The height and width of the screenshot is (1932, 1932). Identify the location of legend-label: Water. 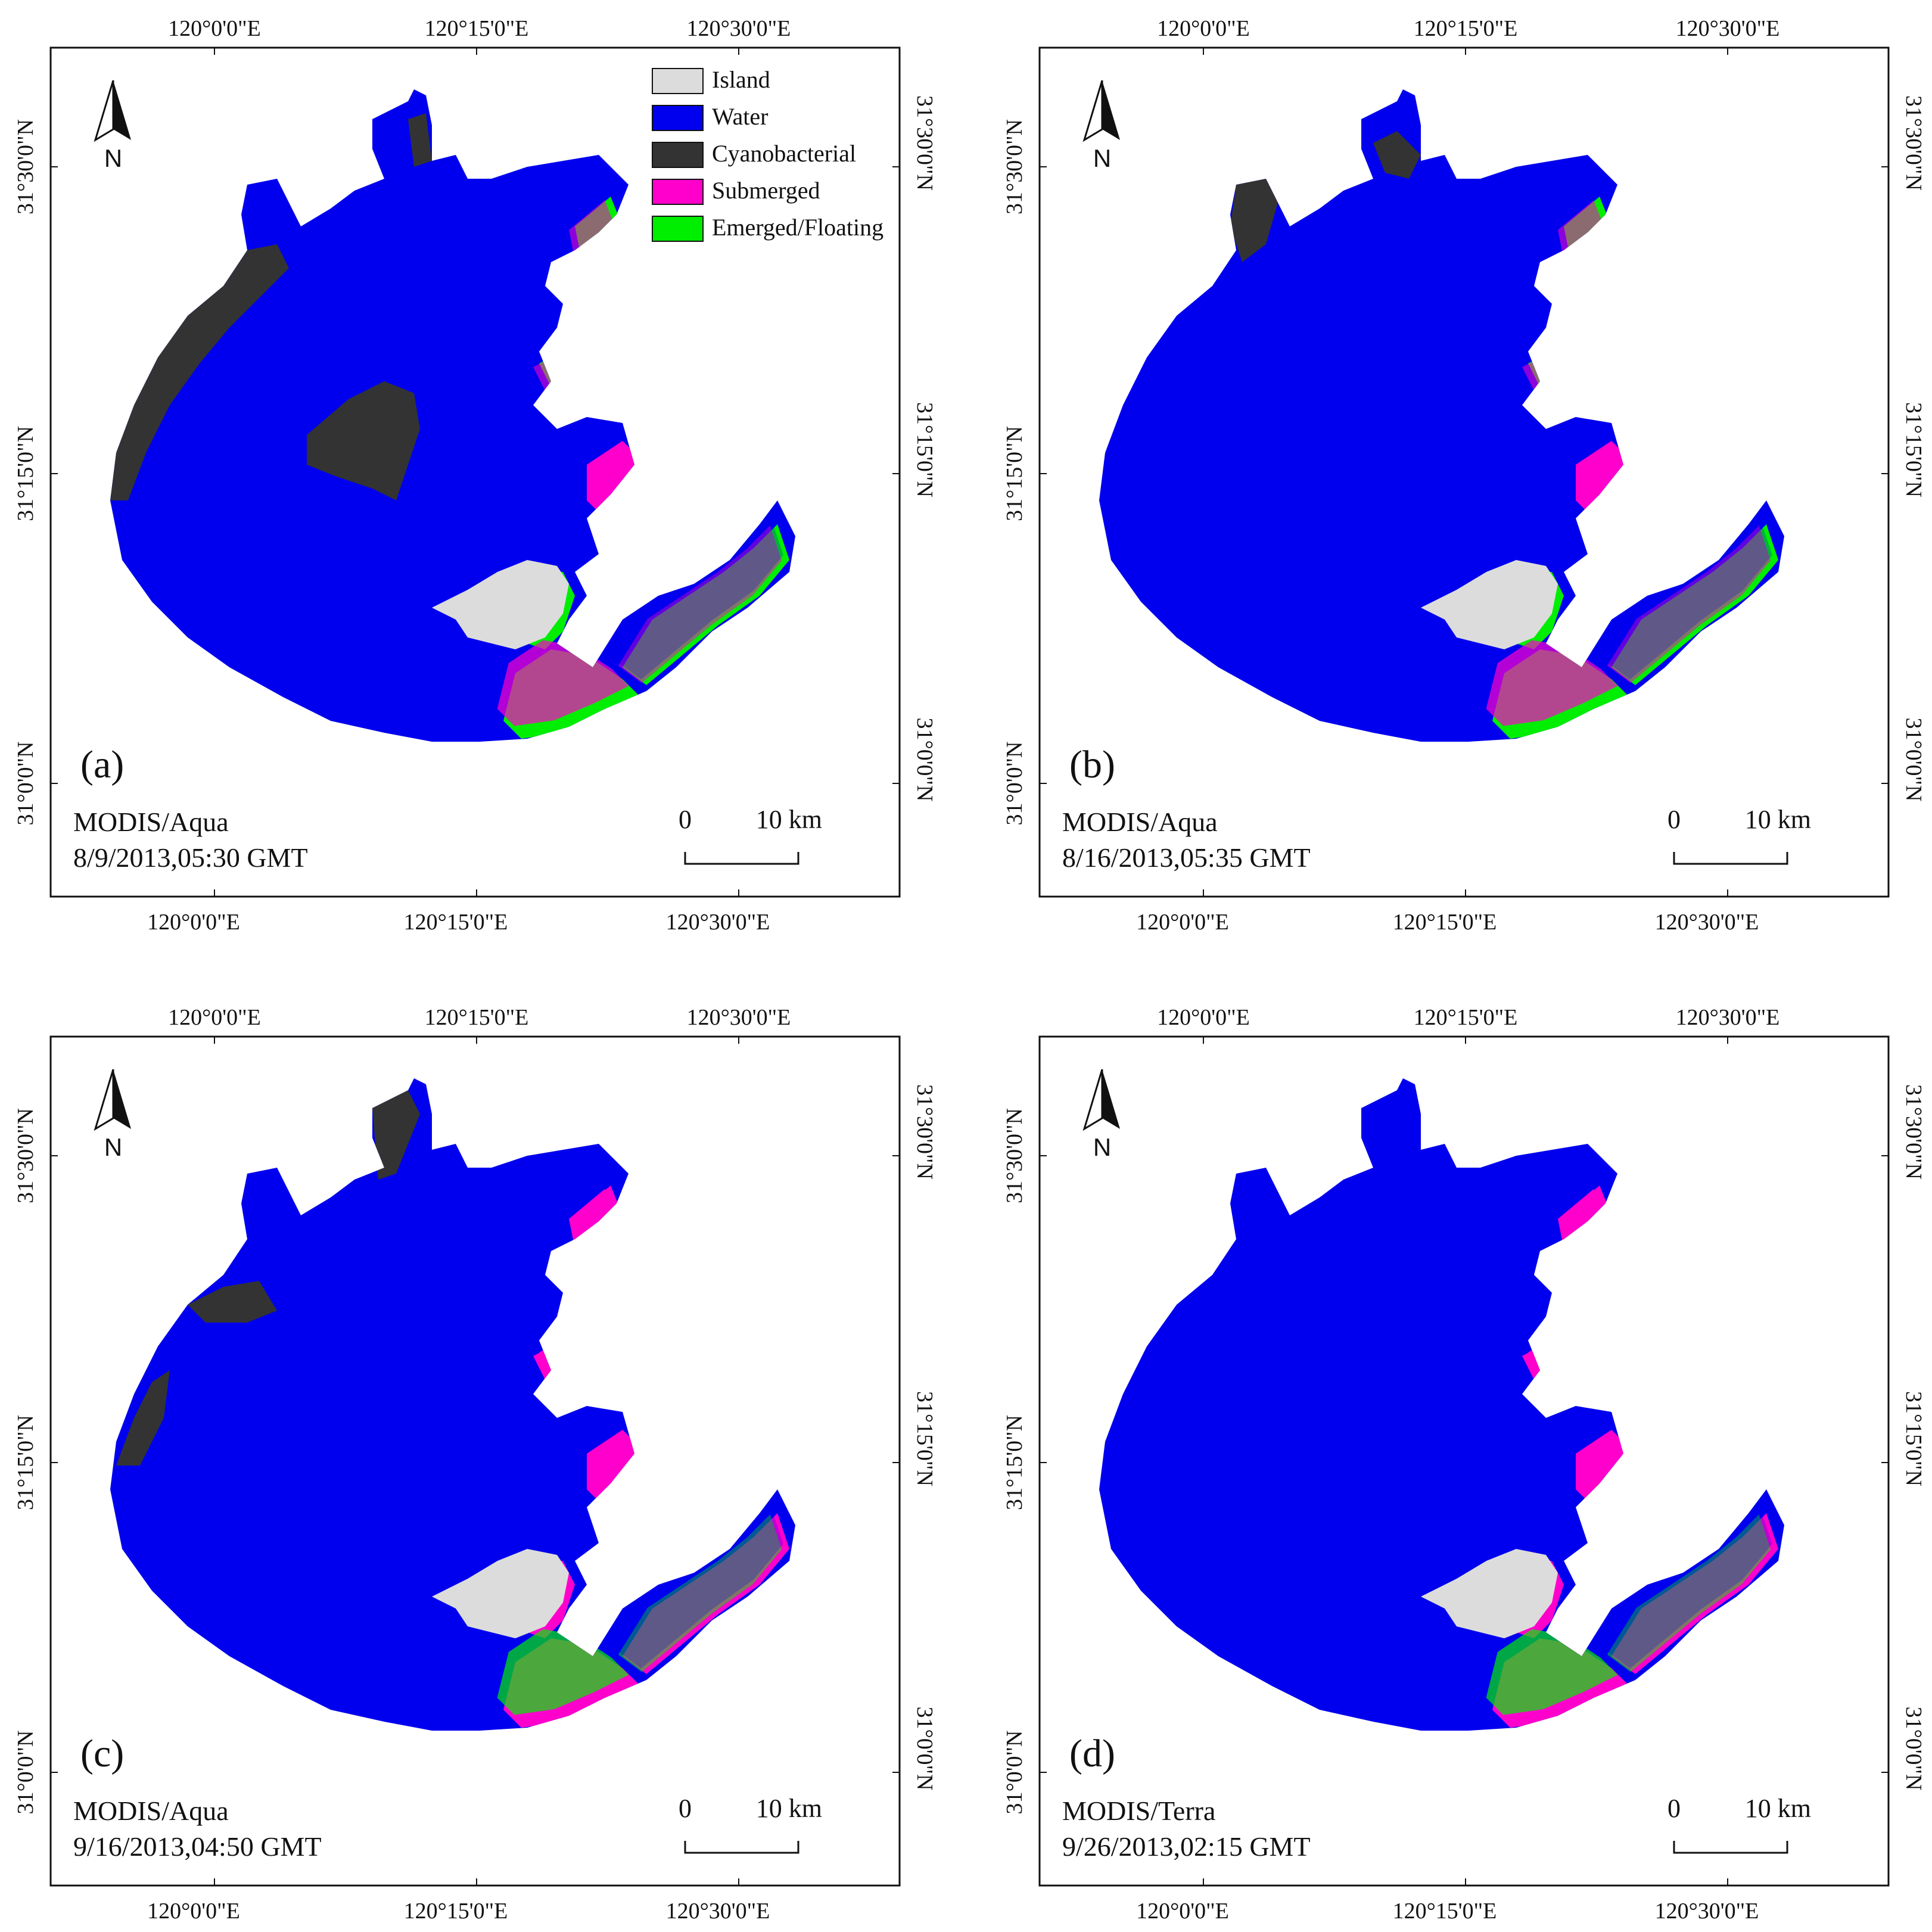
(740, 116).